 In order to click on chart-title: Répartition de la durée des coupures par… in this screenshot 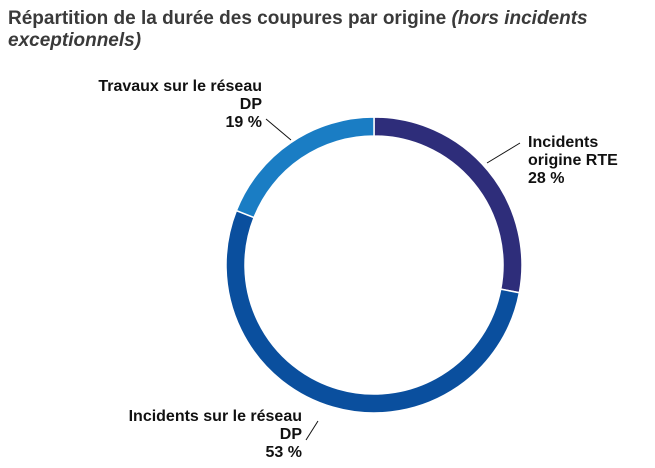, I will do `click(318, 30)`.